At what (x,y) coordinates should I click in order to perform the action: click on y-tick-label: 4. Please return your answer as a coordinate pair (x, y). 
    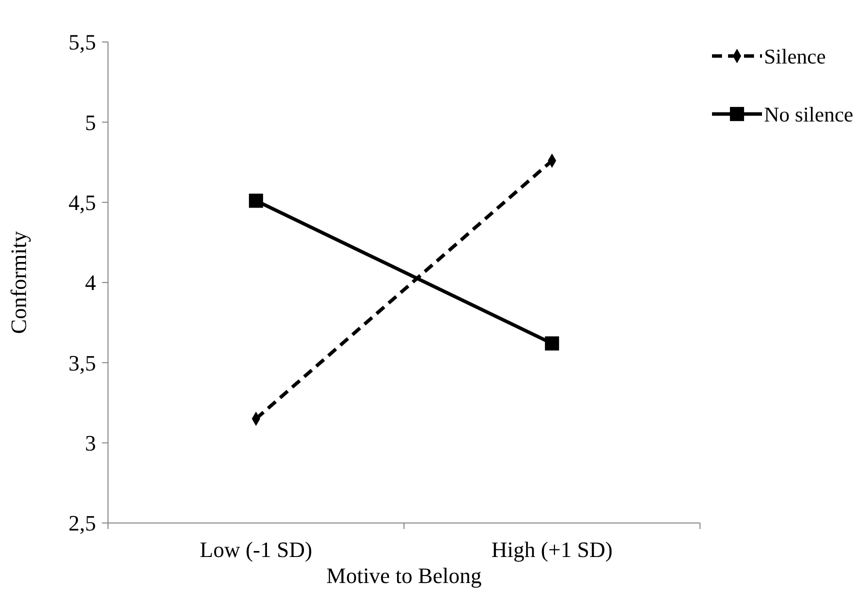
    Looking at the image, I should click on (90, 283).